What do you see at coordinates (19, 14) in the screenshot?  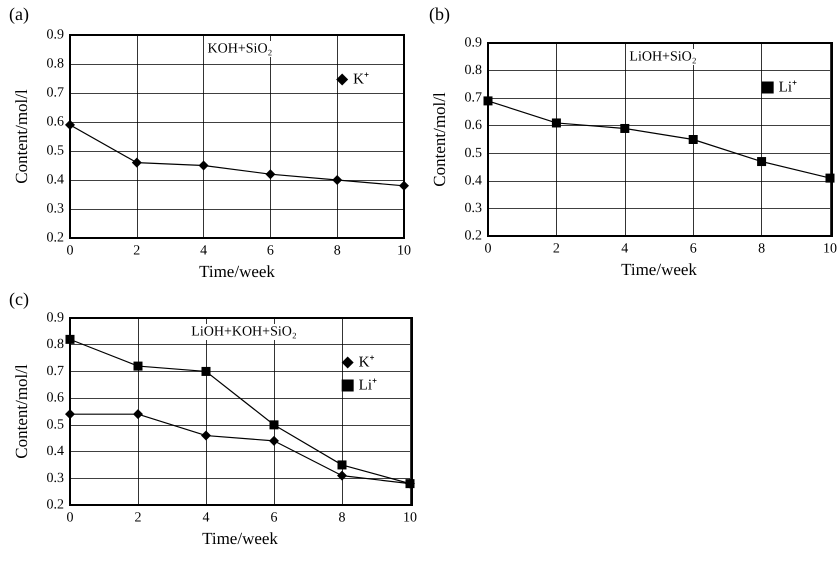 I see `chart-title: (a)` at bounding box center [19, 14].